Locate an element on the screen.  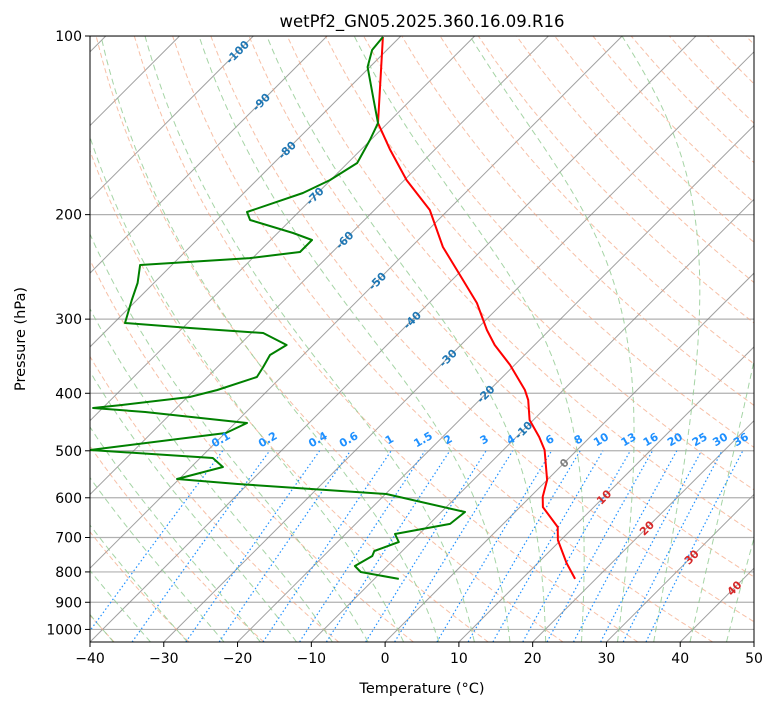
y-tick-label: 400 is located at coordinates (68, 394).